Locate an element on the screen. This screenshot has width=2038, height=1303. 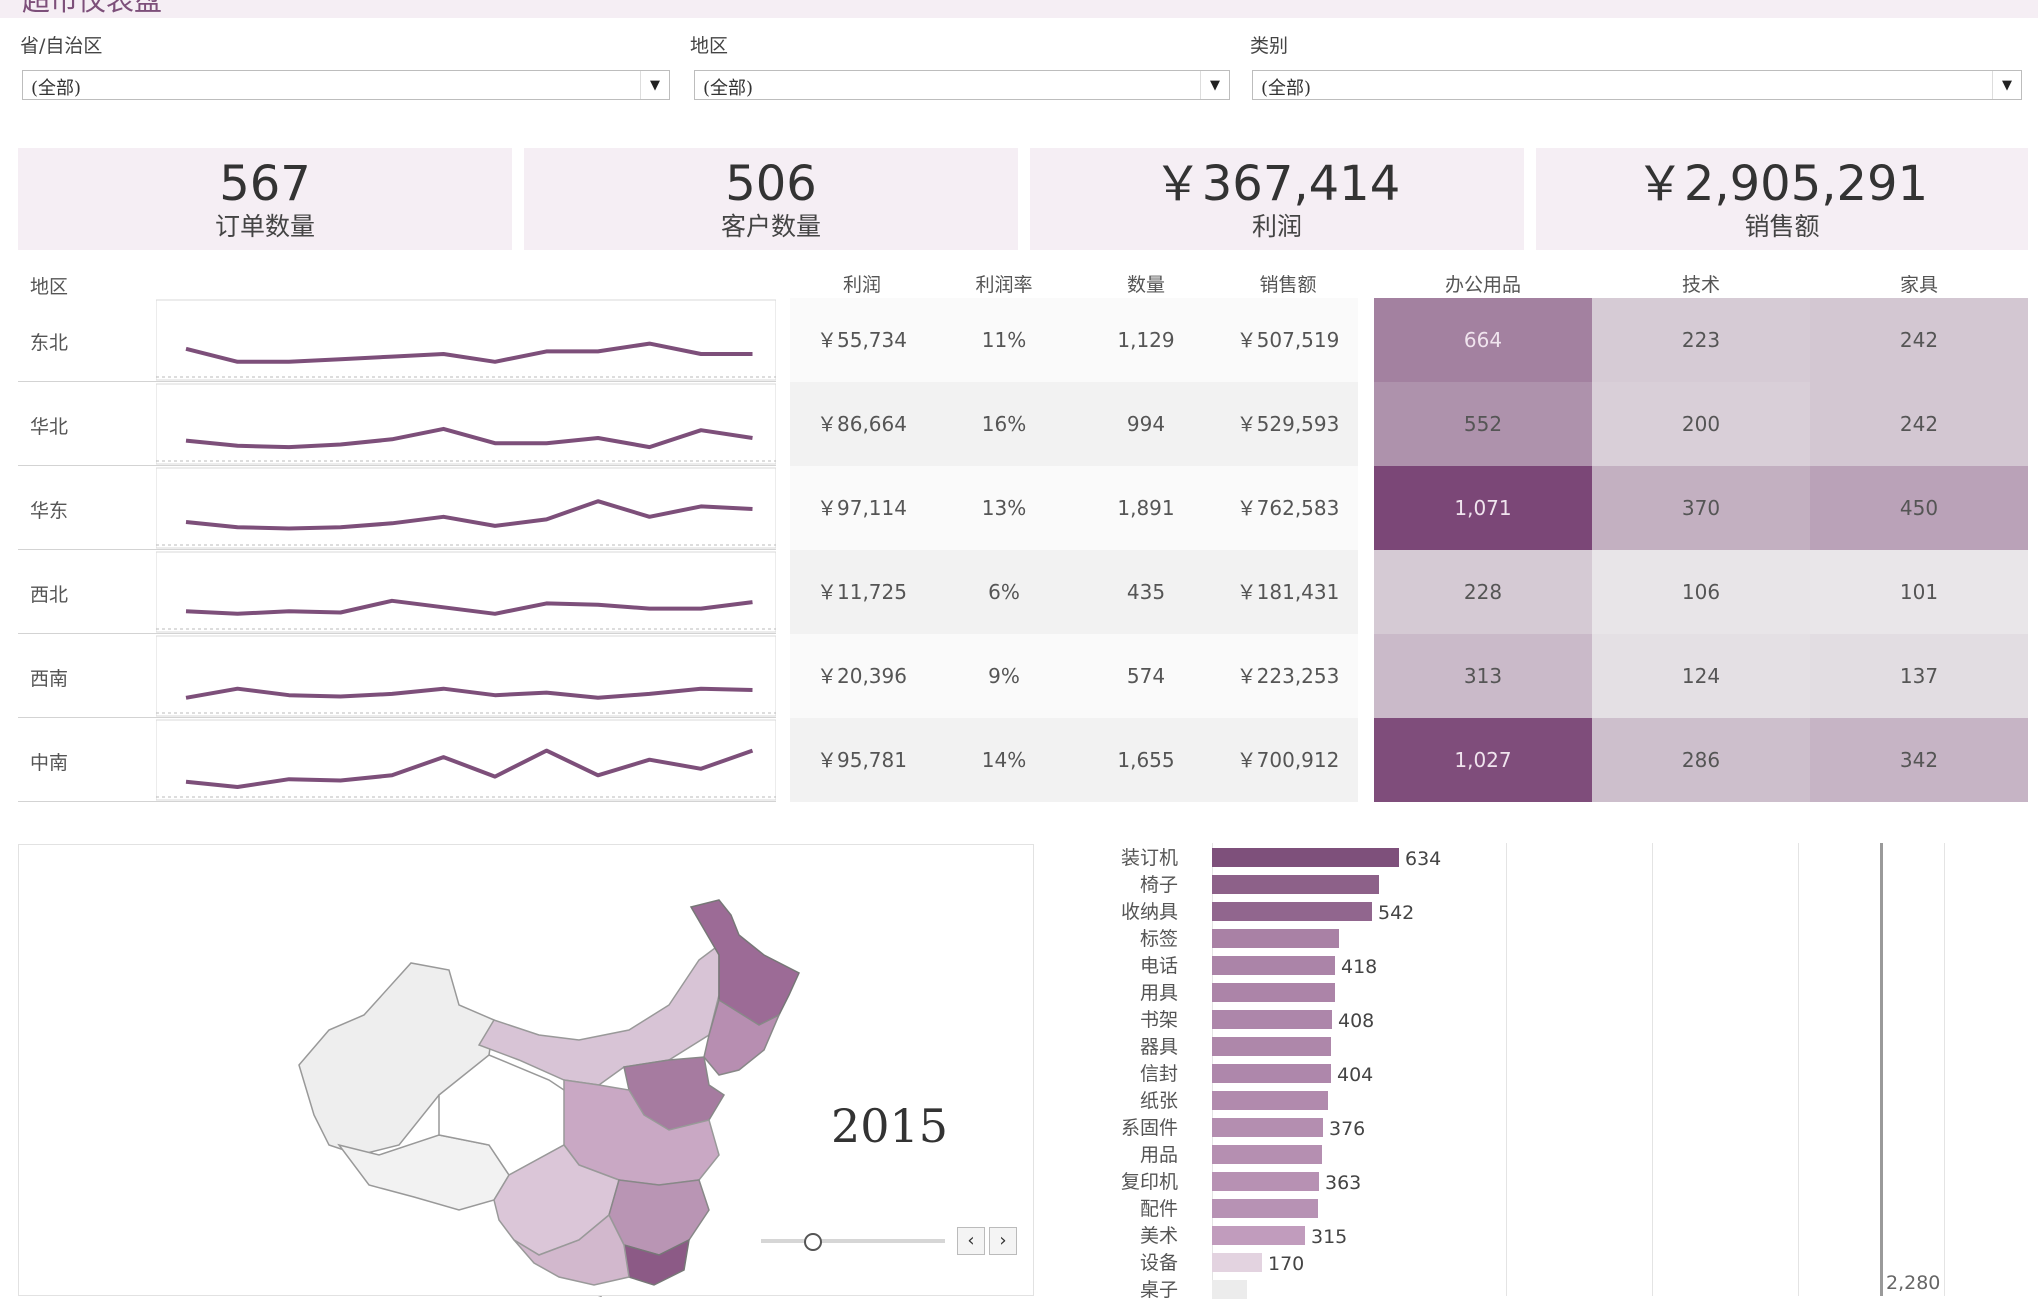
province-select: (全部) ▼ is located at coordinates (346, 85).